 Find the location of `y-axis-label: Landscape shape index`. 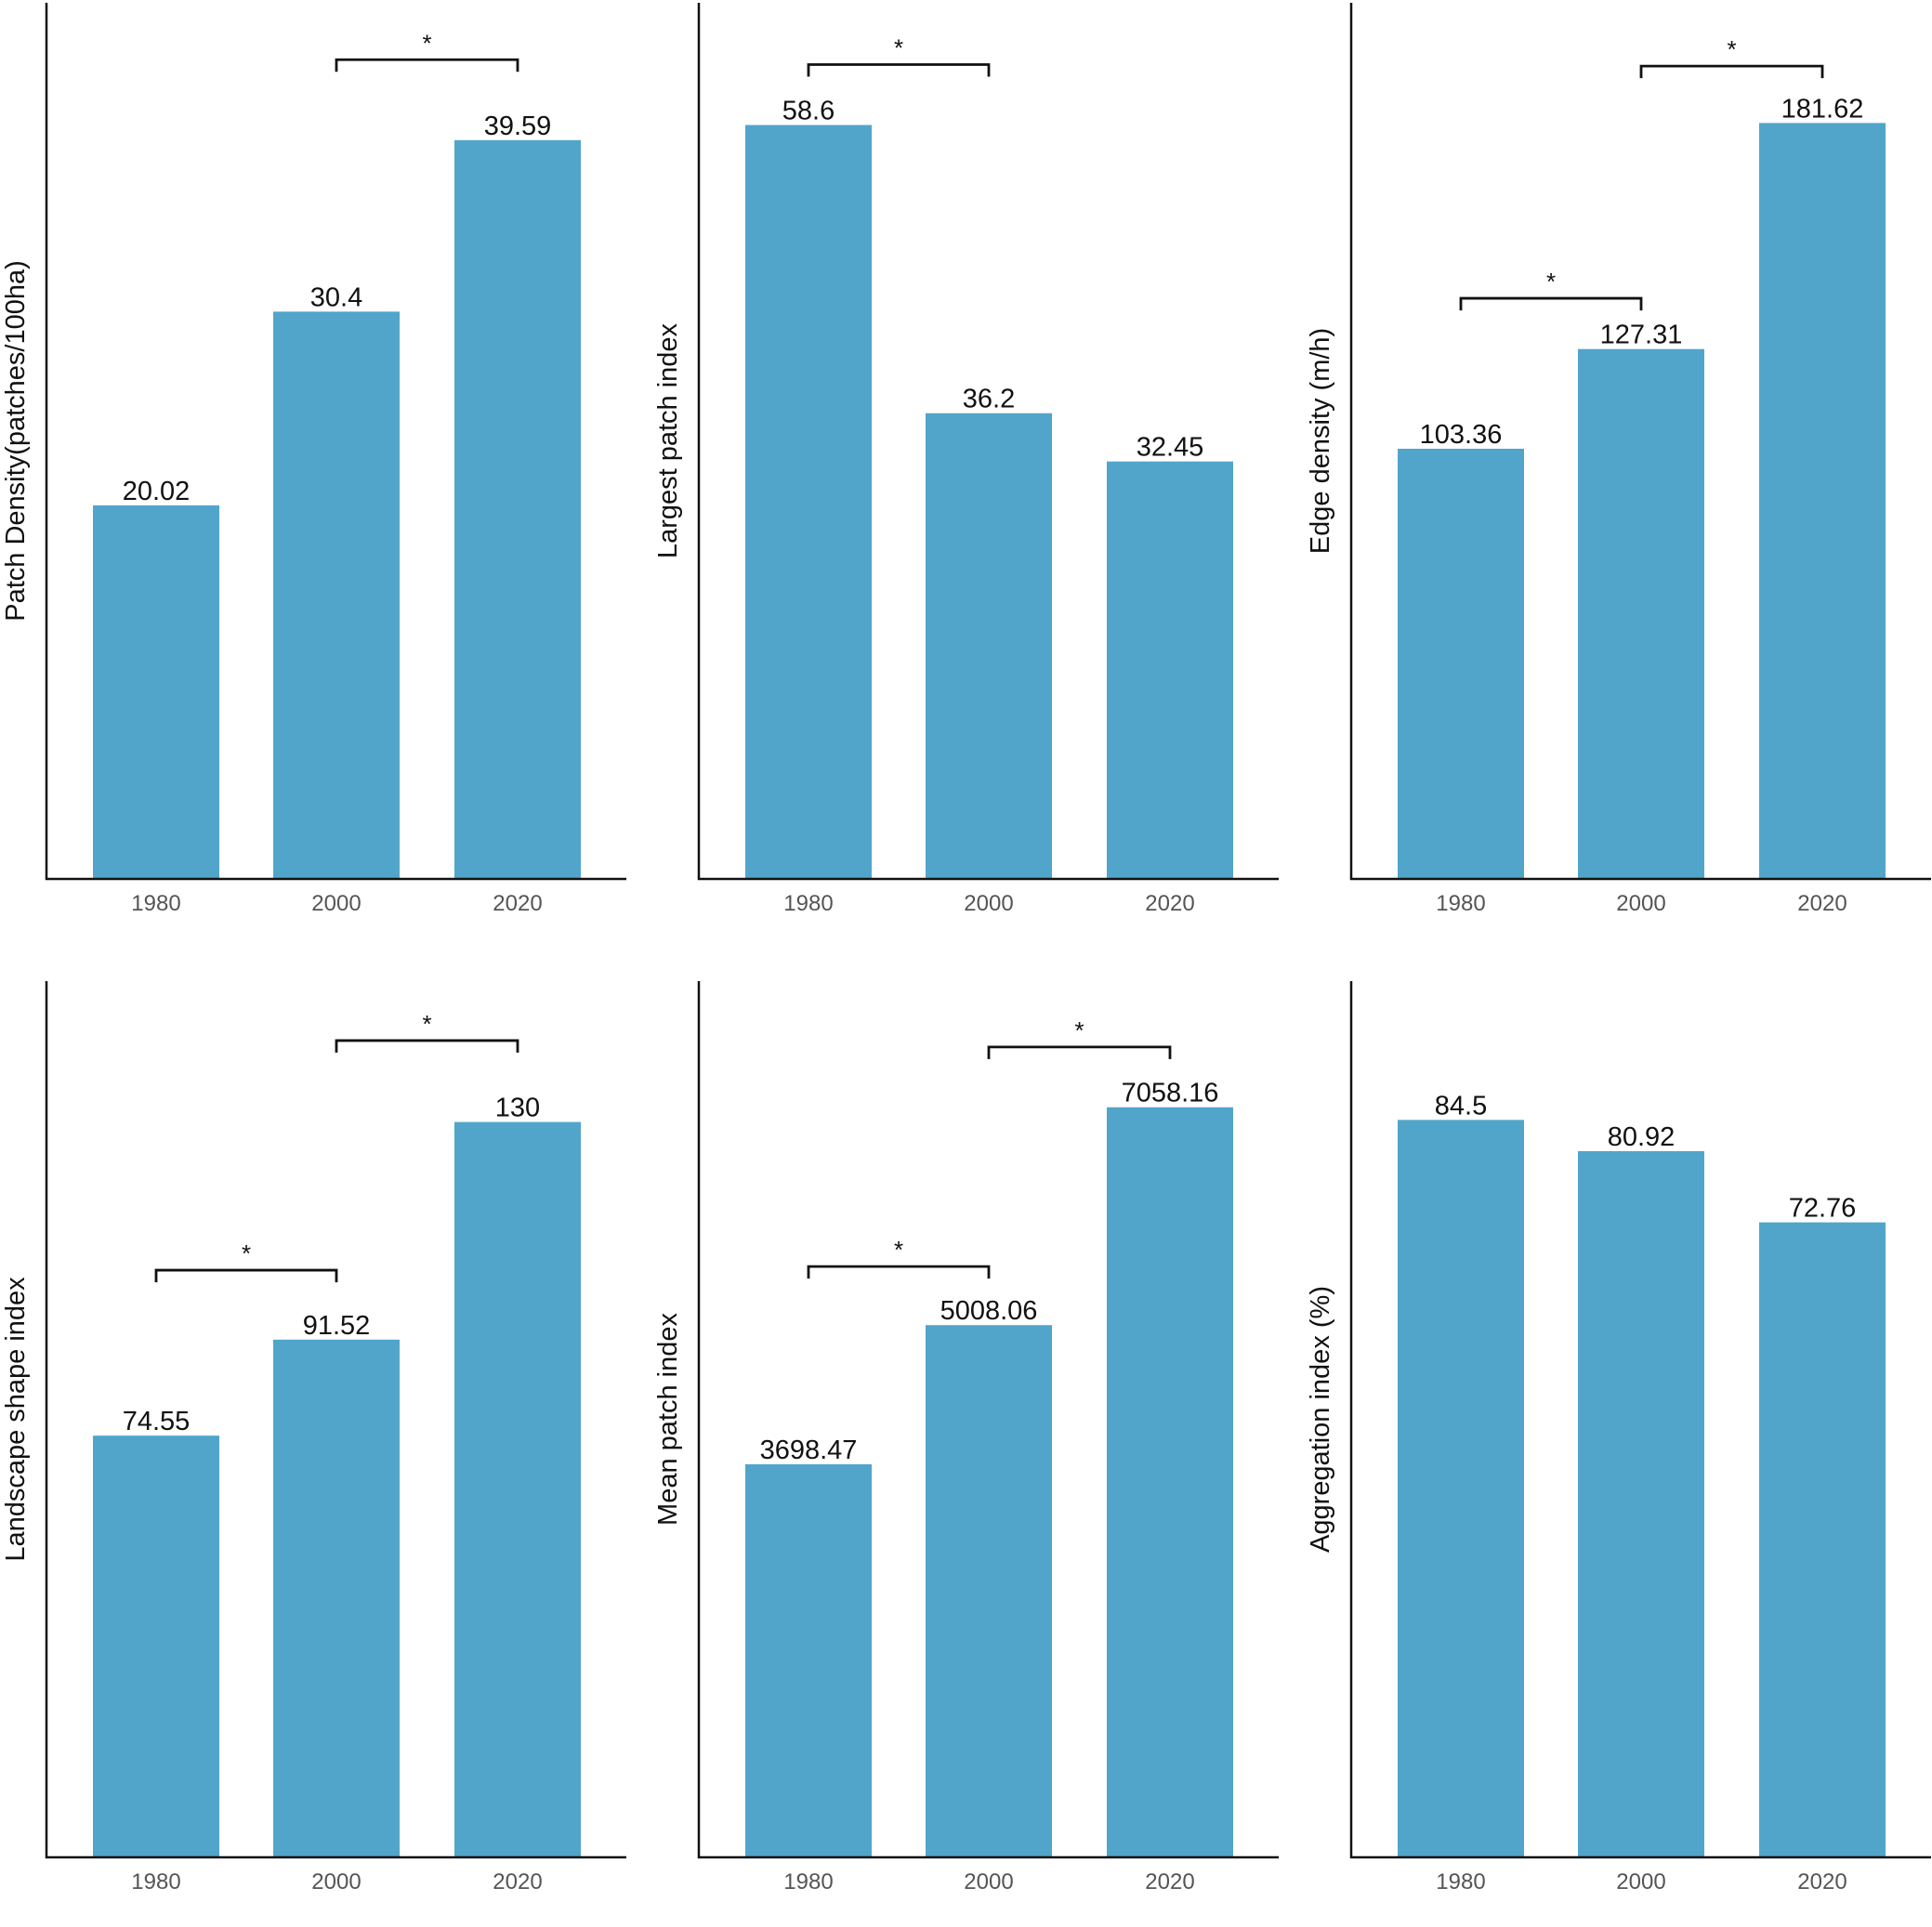

y-axis-label: Landscape shape index is located at coordinates (16, 1419).